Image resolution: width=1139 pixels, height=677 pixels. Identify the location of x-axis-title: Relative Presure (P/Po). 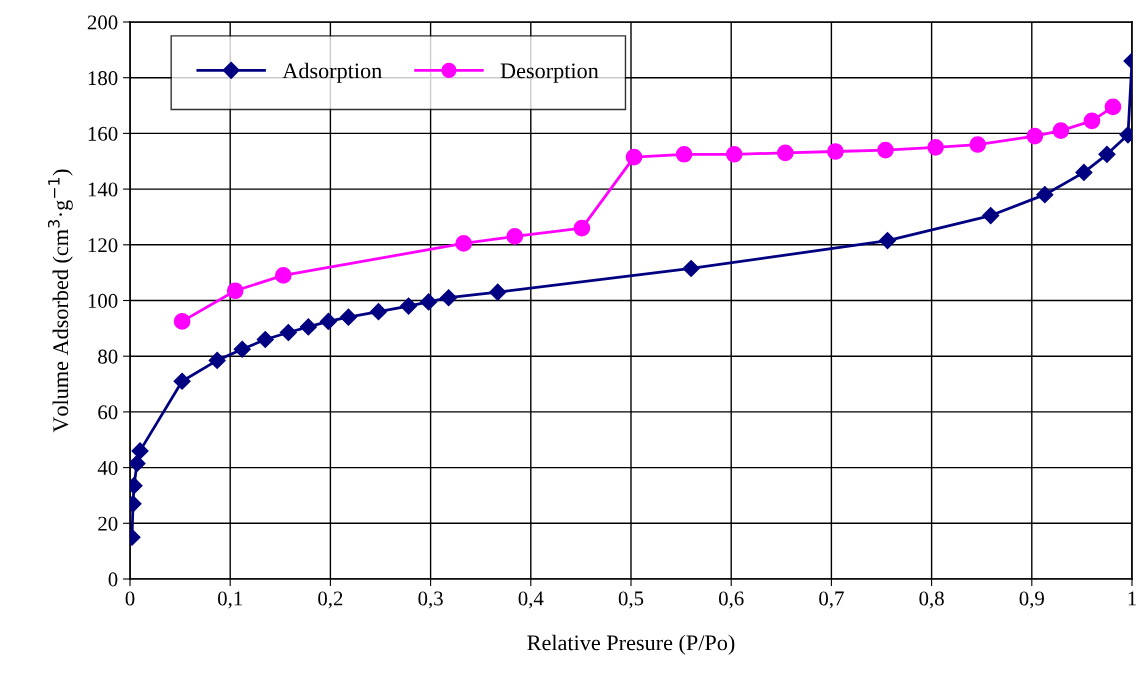
(631, 644).